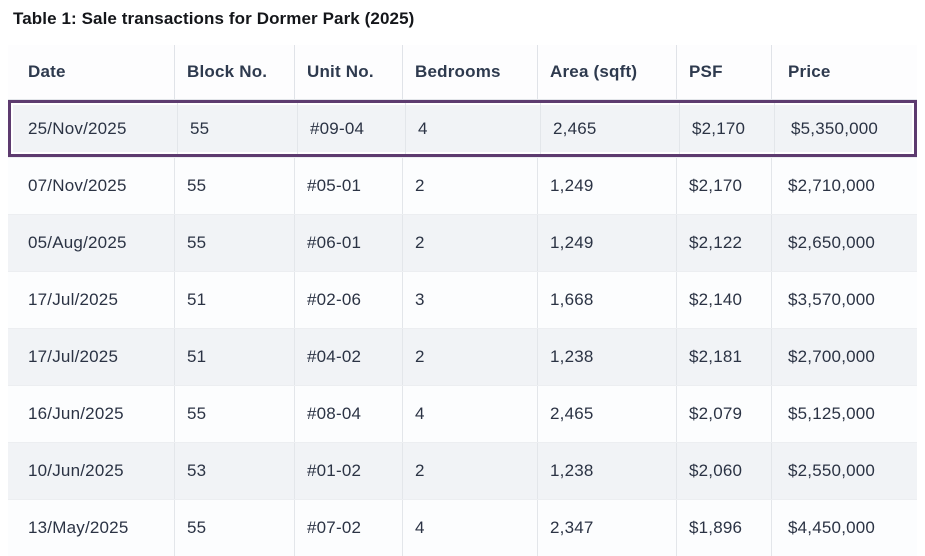 The width and height of the screenshot is (925, 556). I want to click on cell-date: 13/May/2025, so click(91, 528).